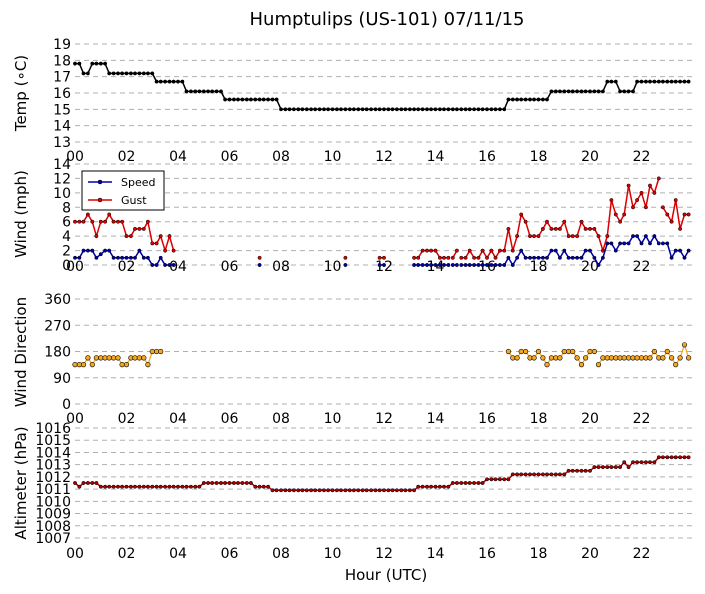 Image resolution: width=705 pixels, height=594 pixels. Describe the element at coordinates (57, 353) in the screenshot. I see `y-tick-label: 180` at that location.